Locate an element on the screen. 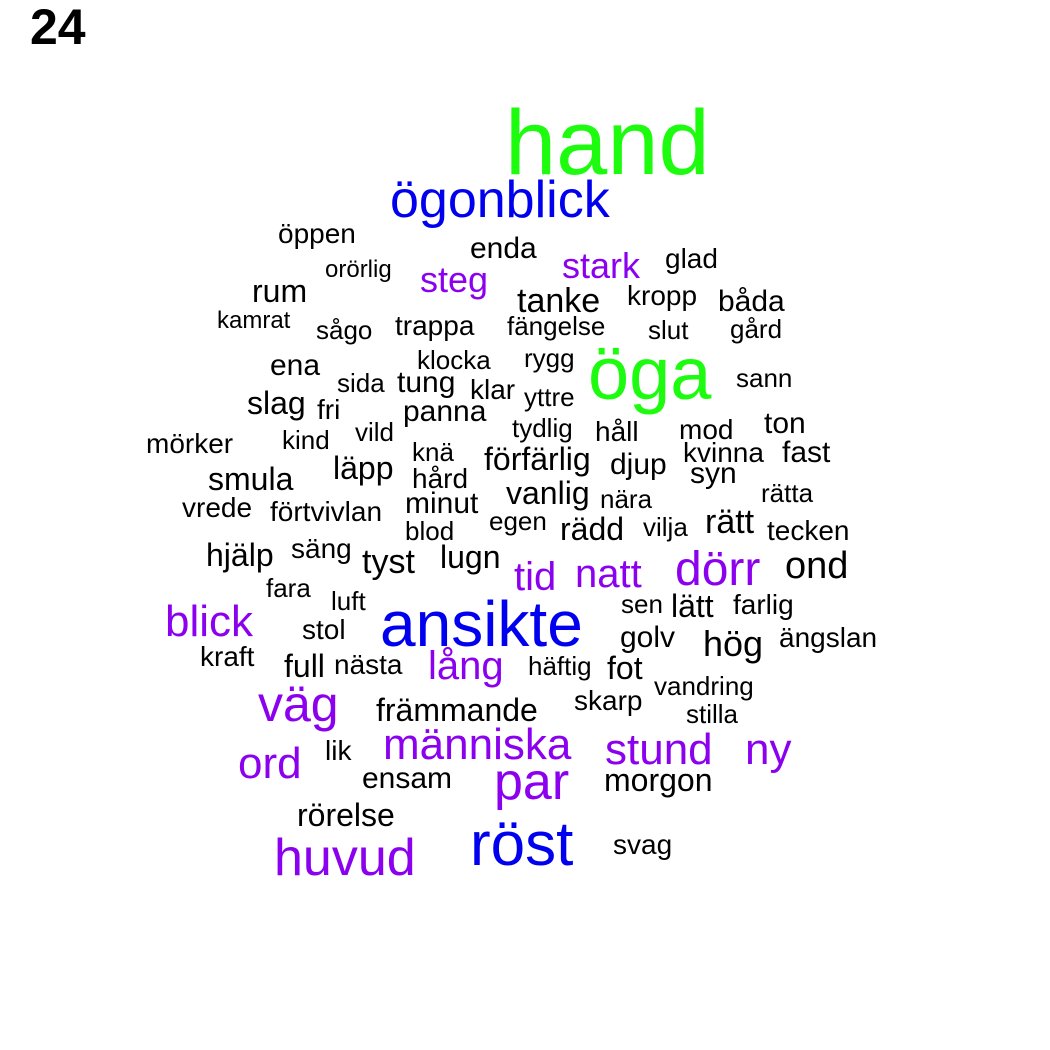 Image resolution: width=1050 pixels, height=1050 pixels. word-rorelse: rörelse is located at coordinates (346, 815).